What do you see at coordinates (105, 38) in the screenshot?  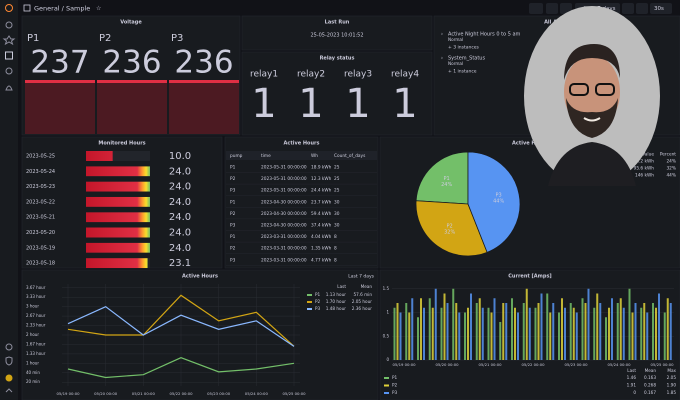 I see `stat-label: P2` at bounding box center [105, 38].